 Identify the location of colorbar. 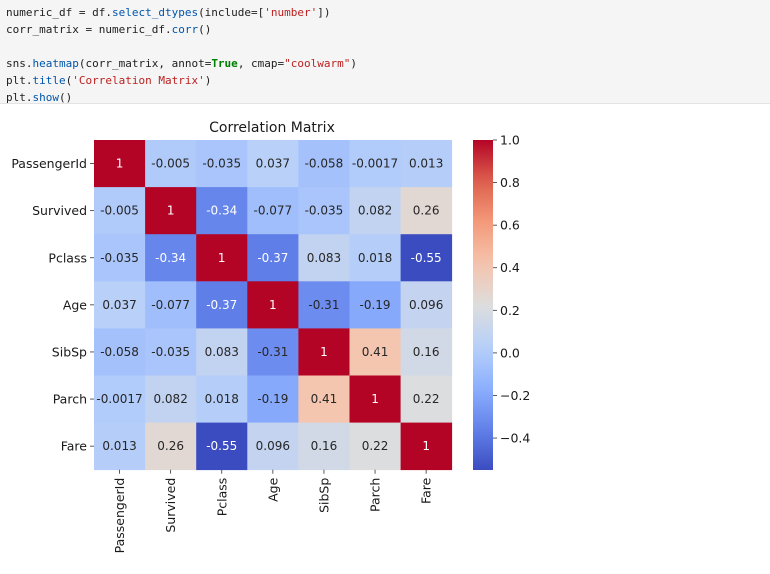
(483, 305).